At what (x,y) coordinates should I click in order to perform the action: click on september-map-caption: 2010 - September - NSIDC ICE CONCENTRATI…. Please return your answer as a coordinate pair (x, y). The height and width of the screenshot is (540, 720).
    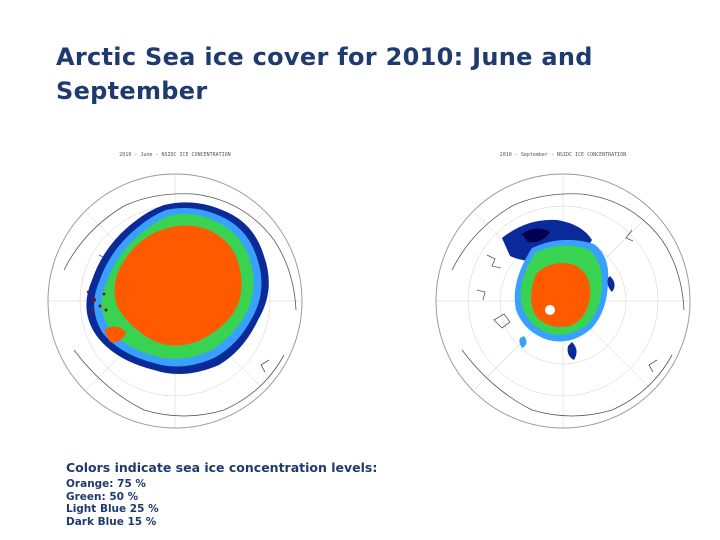
    Looking at the image, I should click on (563, 155).